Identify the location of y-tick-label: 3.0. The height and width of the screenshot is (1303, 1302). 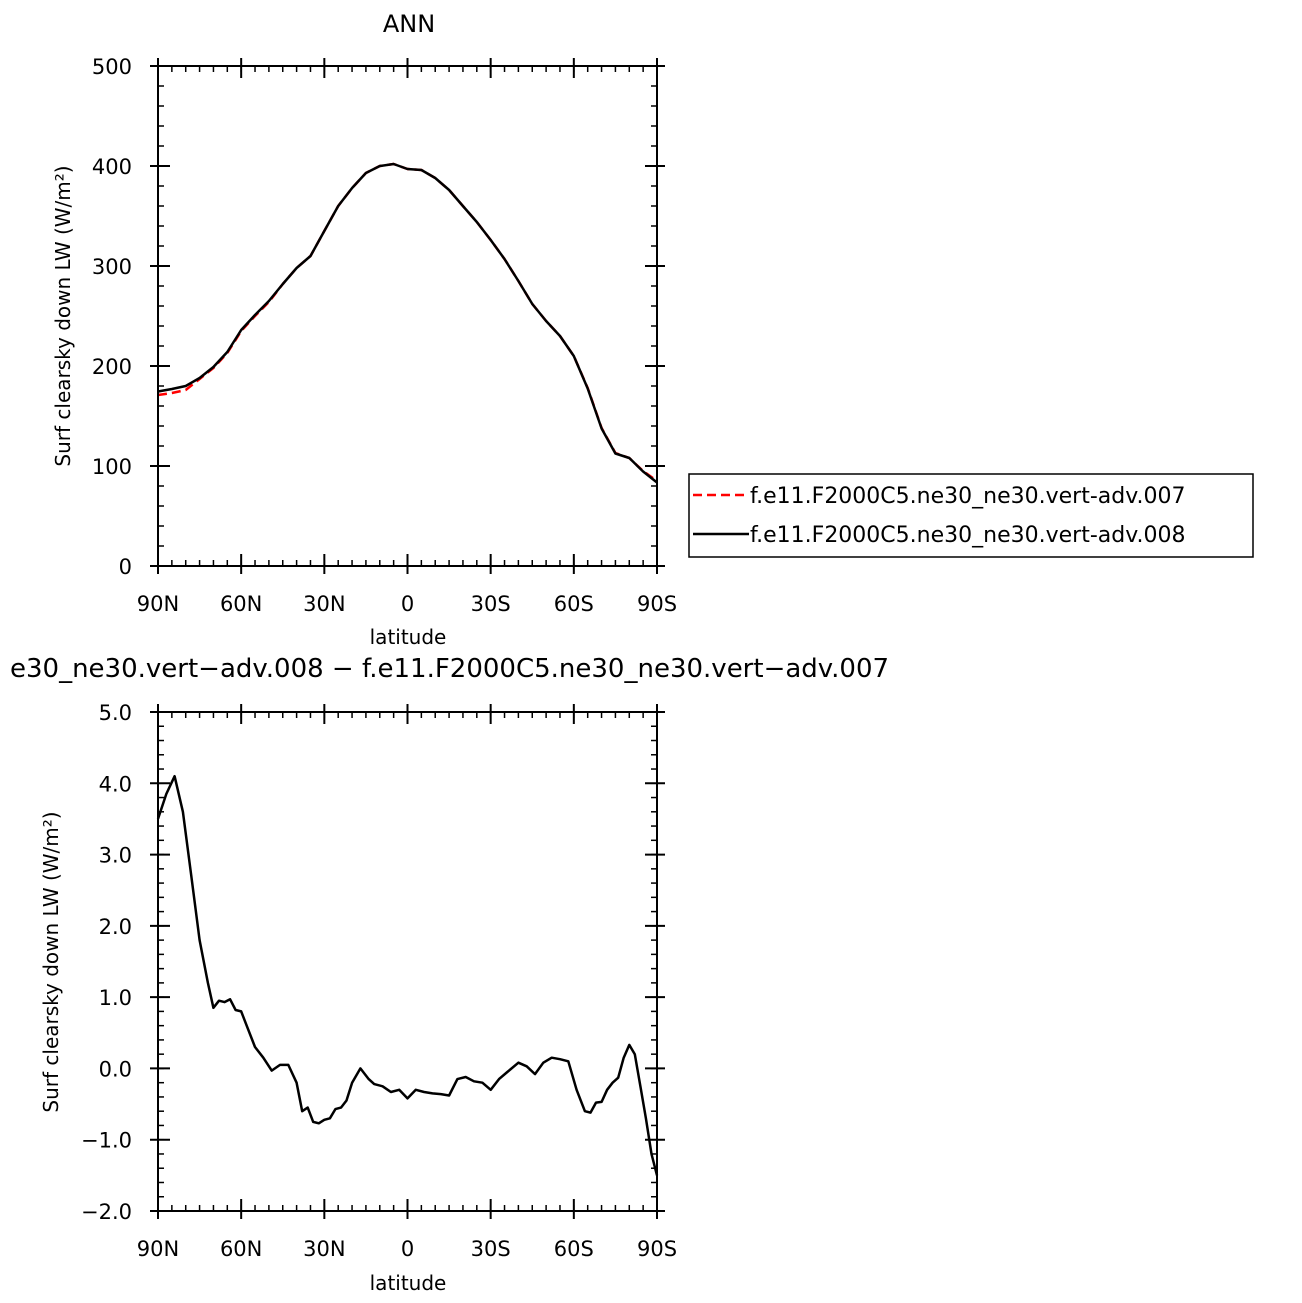
(115, 856).